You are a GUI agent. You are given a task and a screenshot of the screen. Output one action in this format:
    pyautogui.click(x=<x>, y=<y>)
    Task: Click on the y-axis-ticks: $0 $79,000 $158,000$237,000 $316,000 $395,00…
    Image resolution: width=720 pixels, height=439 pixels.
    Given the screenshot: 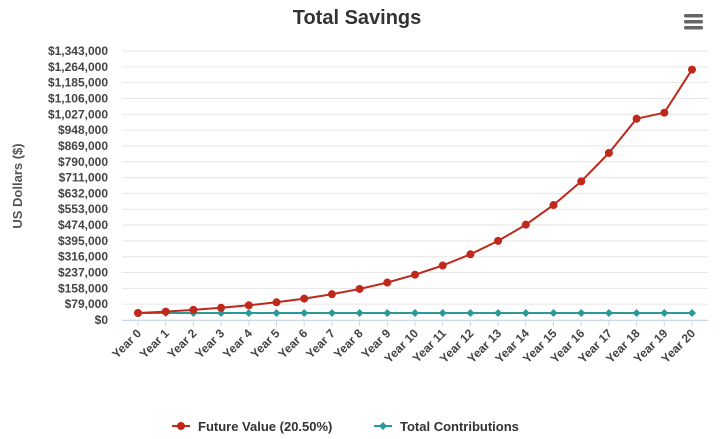 What is the action you would take?
    pyautogui.click(x=78, y=185)
    